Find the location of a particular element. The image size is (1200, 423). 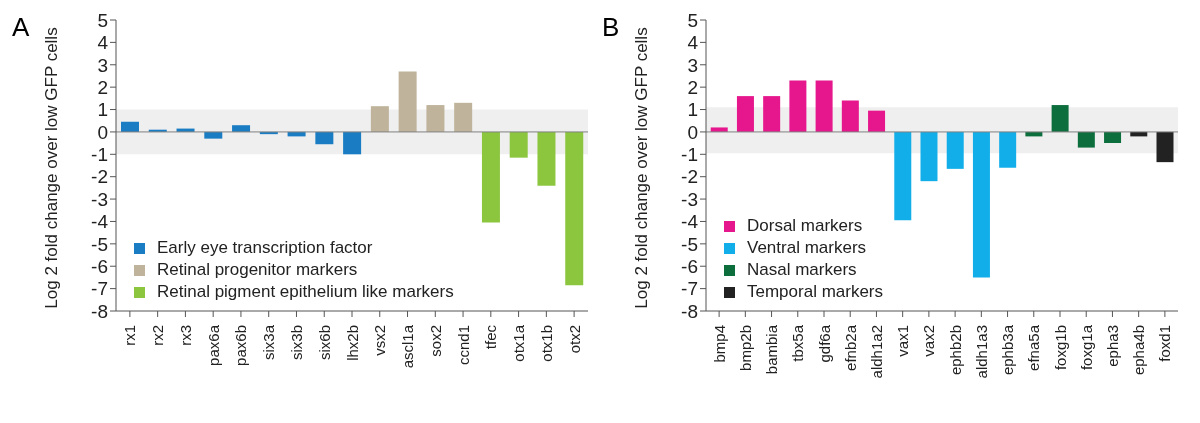

x-tick-label: aldh1a3 is located at coordinates (981, 352).